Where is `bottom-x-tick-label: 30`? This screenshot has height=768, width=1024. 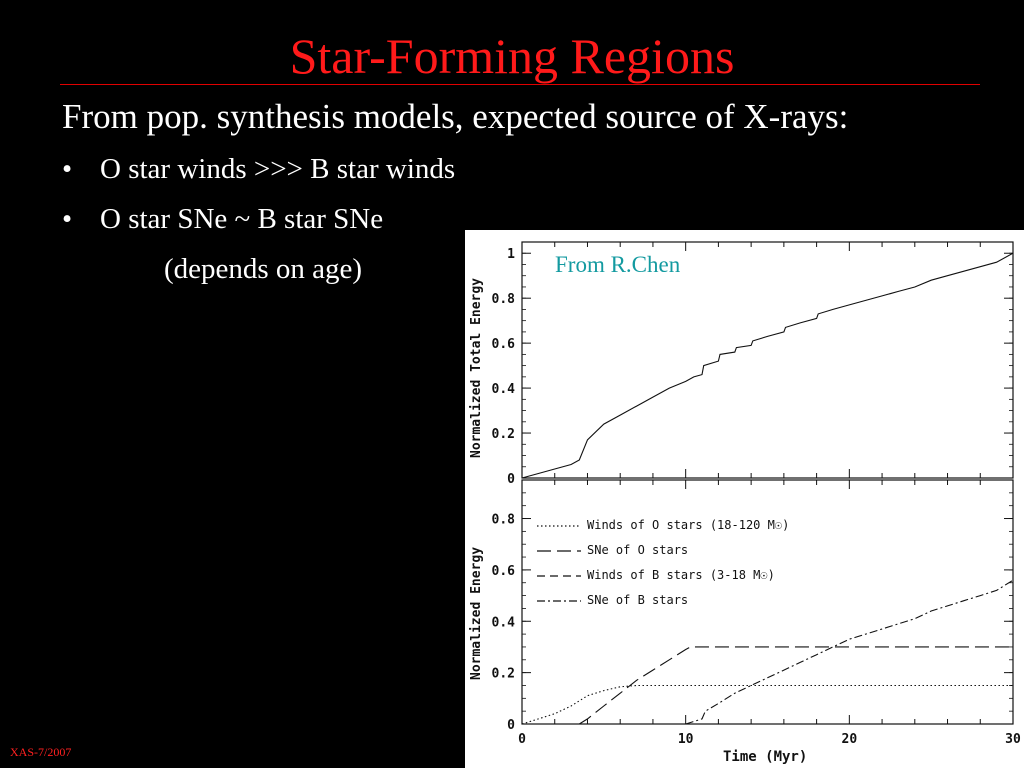
bottom-x-tick-label: 30 is located at coordinates (1013, 739).